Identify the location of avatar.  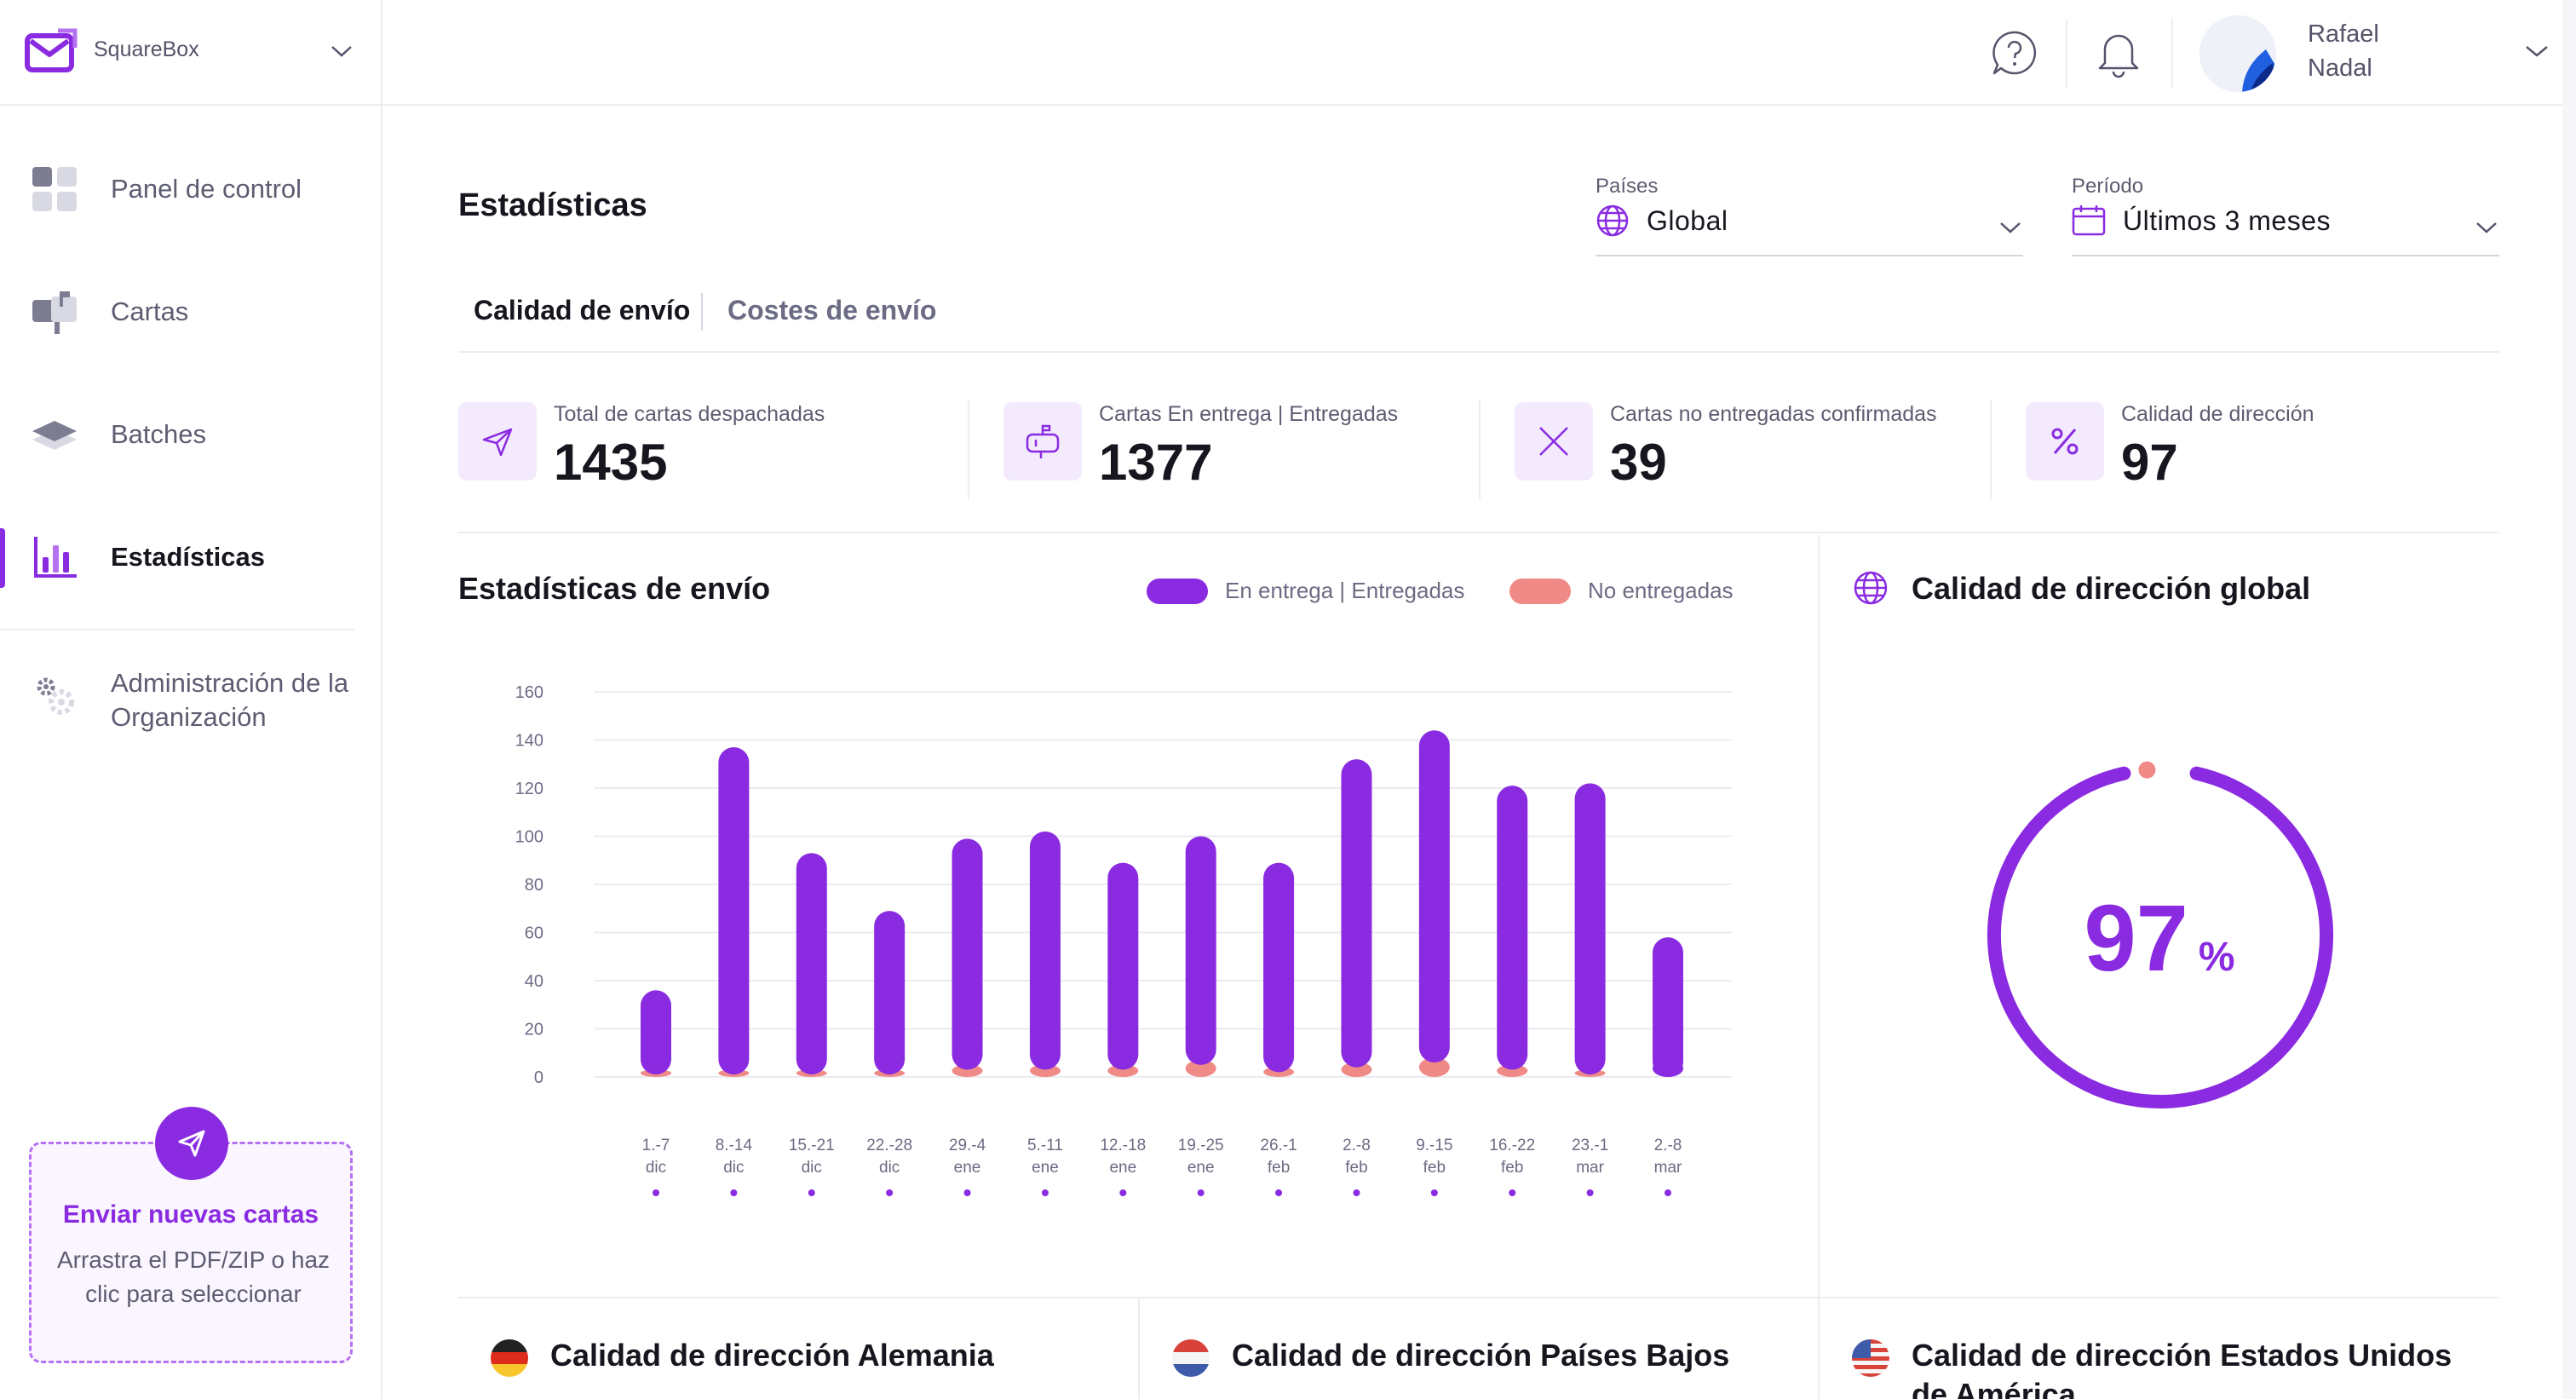
(2238, 53).